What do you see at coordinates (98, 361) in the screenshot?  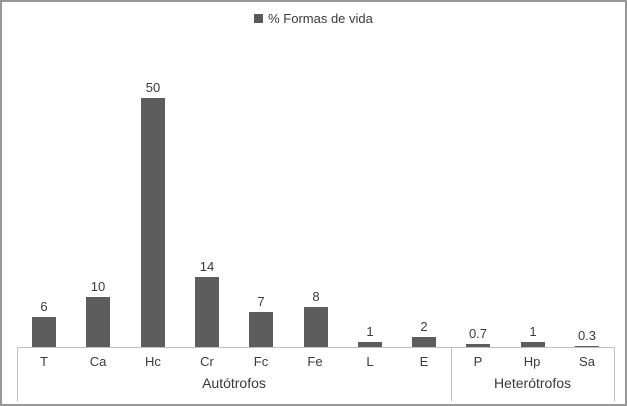 I see `category-label: Ca` at bounding box center [98, 361].